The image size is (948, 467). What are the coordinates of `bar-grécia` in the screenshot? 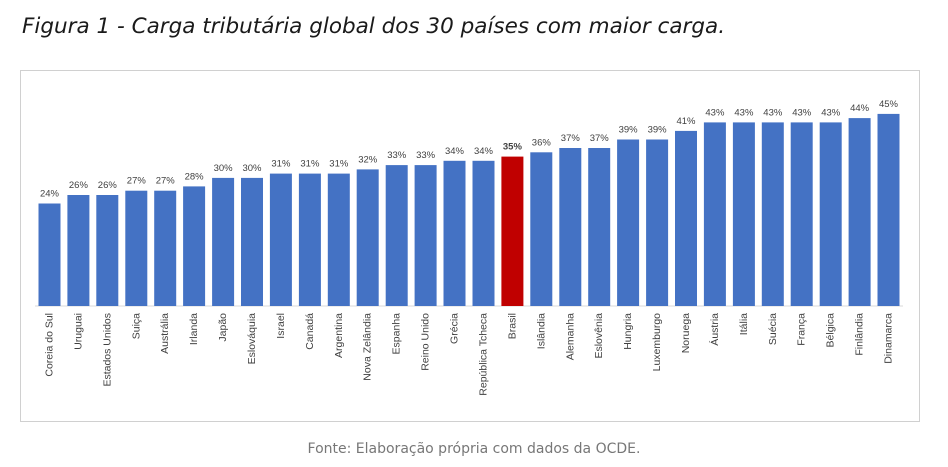 It's located at (454, 233).